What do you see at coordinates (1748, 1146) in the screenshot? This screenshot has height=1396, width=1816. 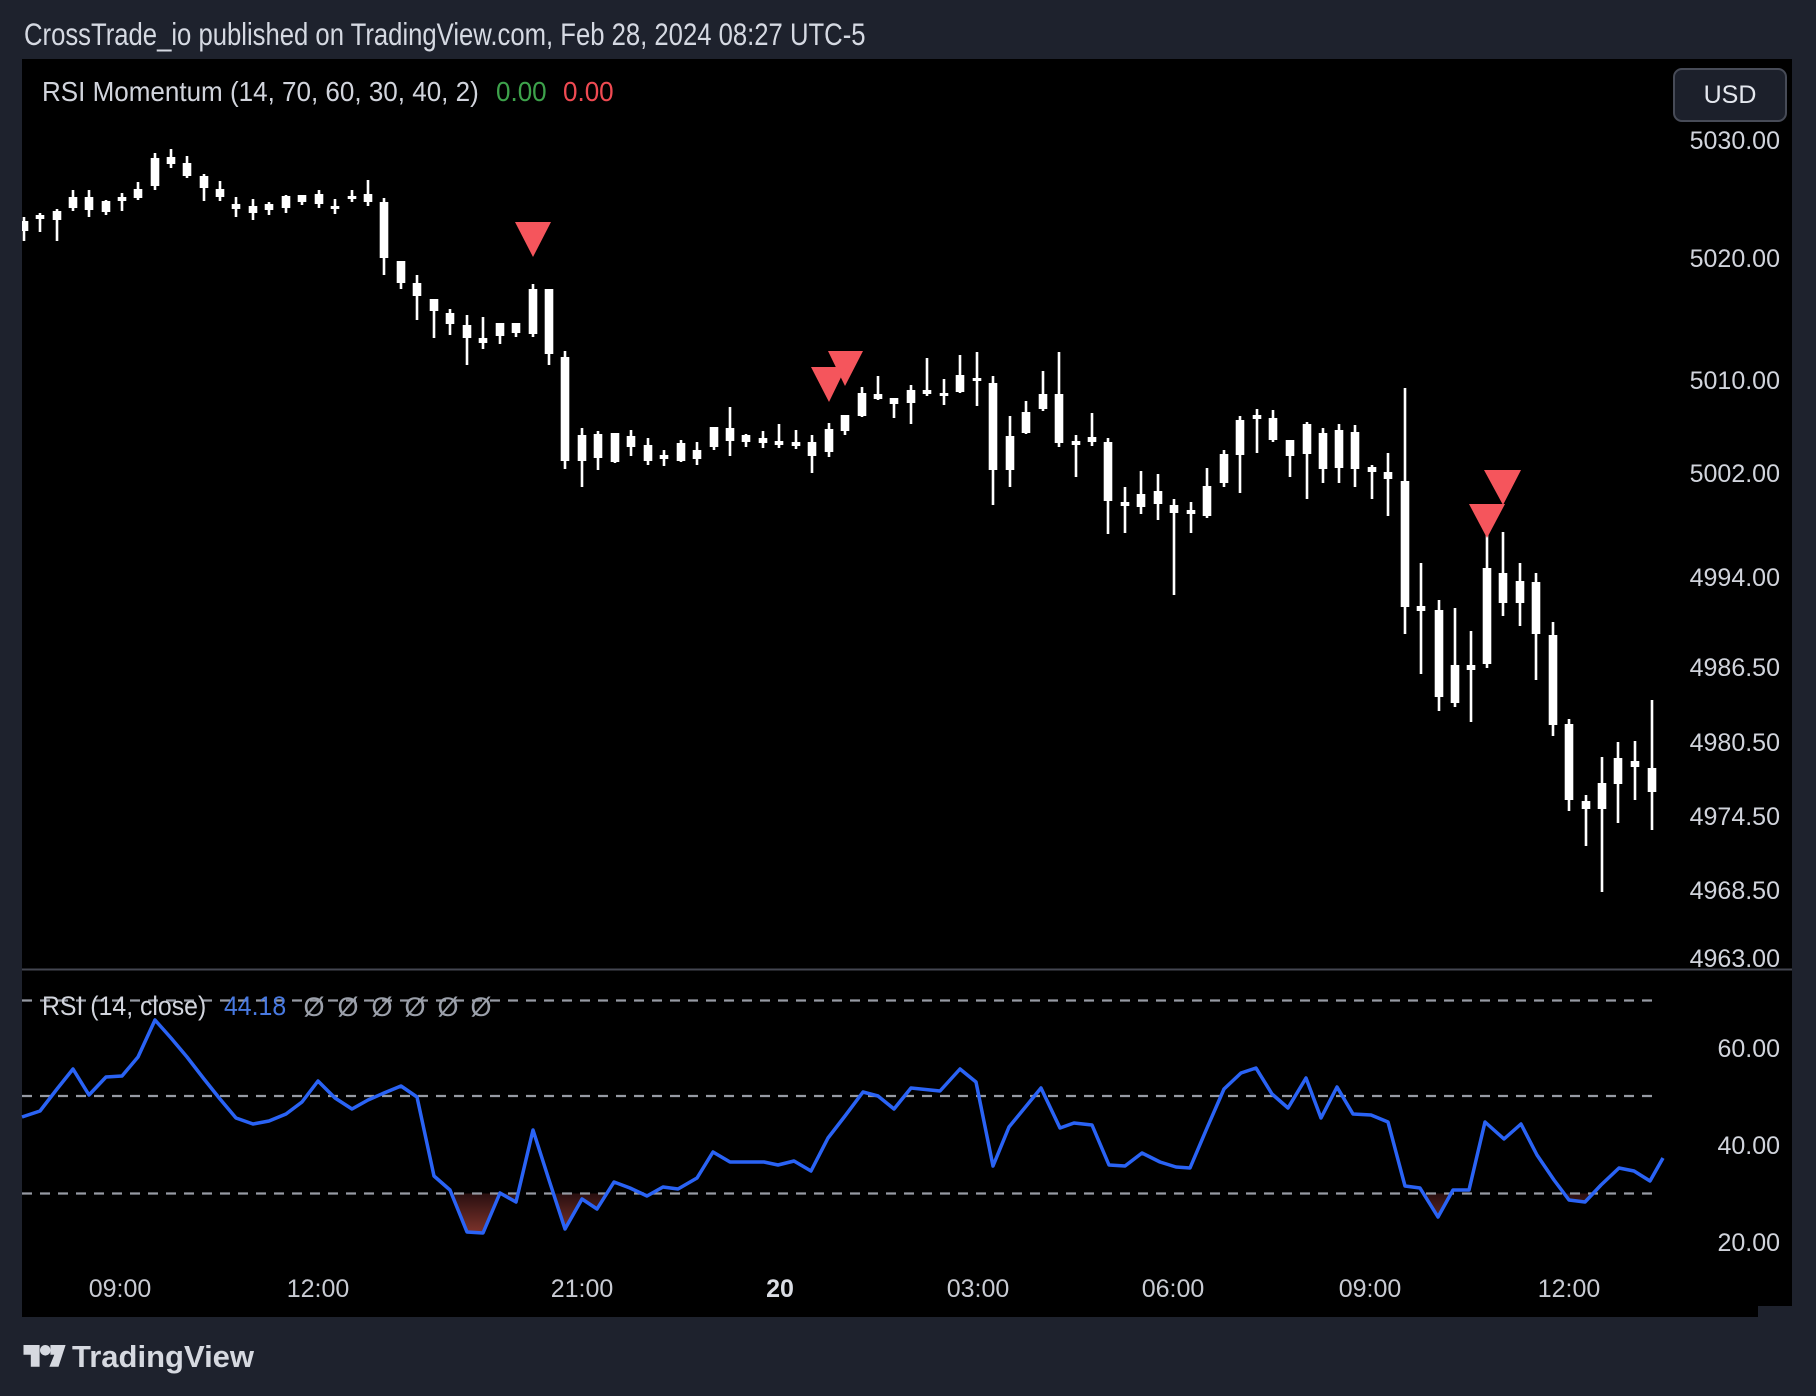 I see `svg-text: 40.00` at bounding box center [1748, 1146].